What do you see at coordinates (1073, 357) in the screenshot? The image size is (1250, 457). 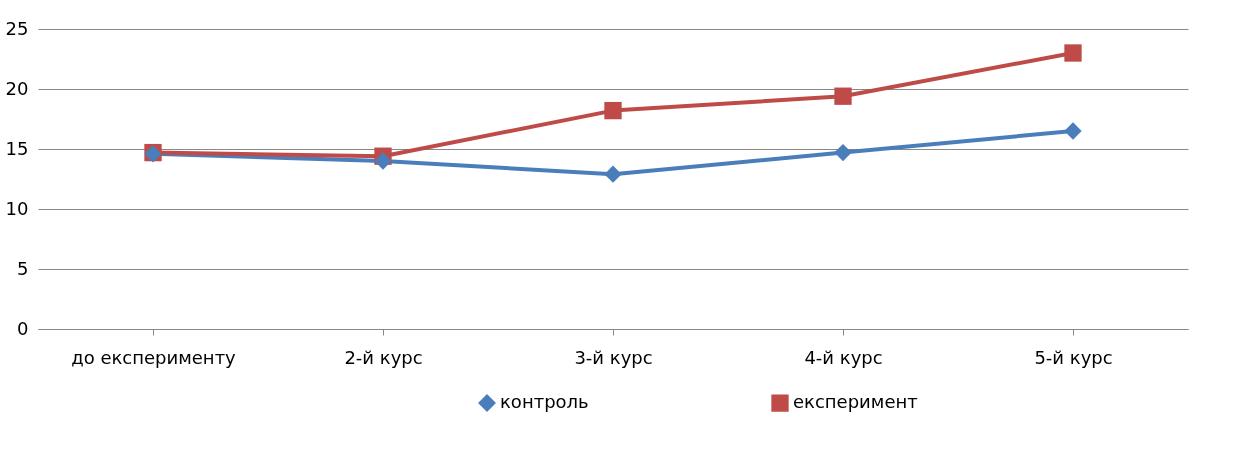 I see `x-tick-label: 5-й курс` at bounding box center [1073, 357].